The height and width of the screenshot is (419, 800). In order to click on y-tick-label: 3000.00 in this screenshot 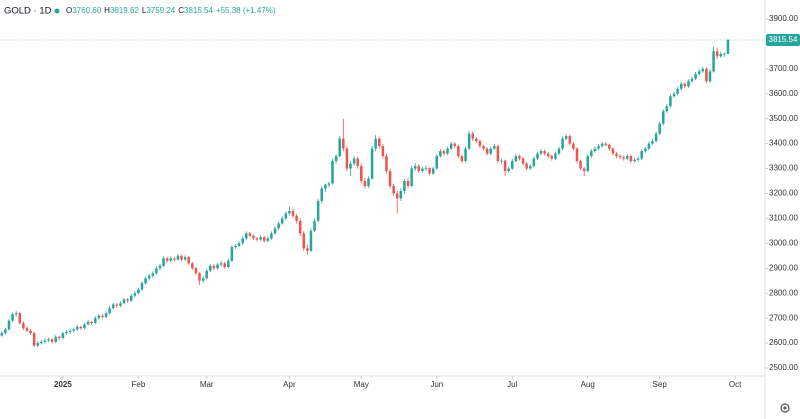, I will do `click(783, 242)`.